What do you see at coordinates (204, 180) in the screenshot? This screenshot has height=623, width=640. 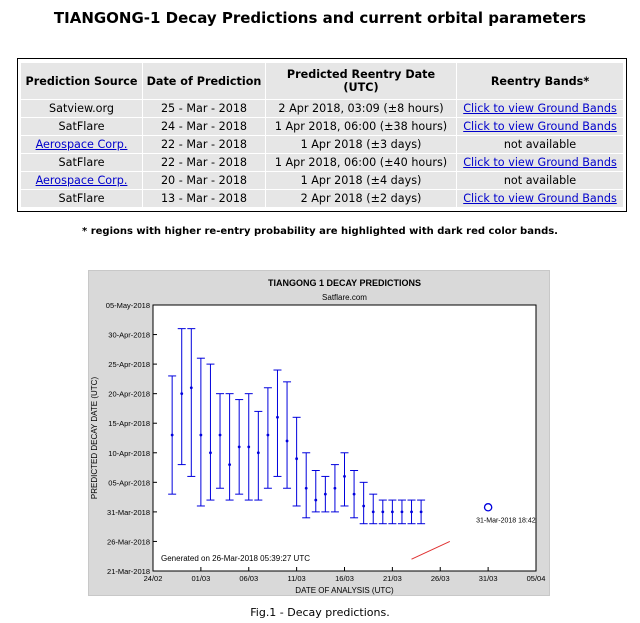 I see `cell-date-of-prediction: 20 - Mar - 2018` at bounding box center [204, 180].